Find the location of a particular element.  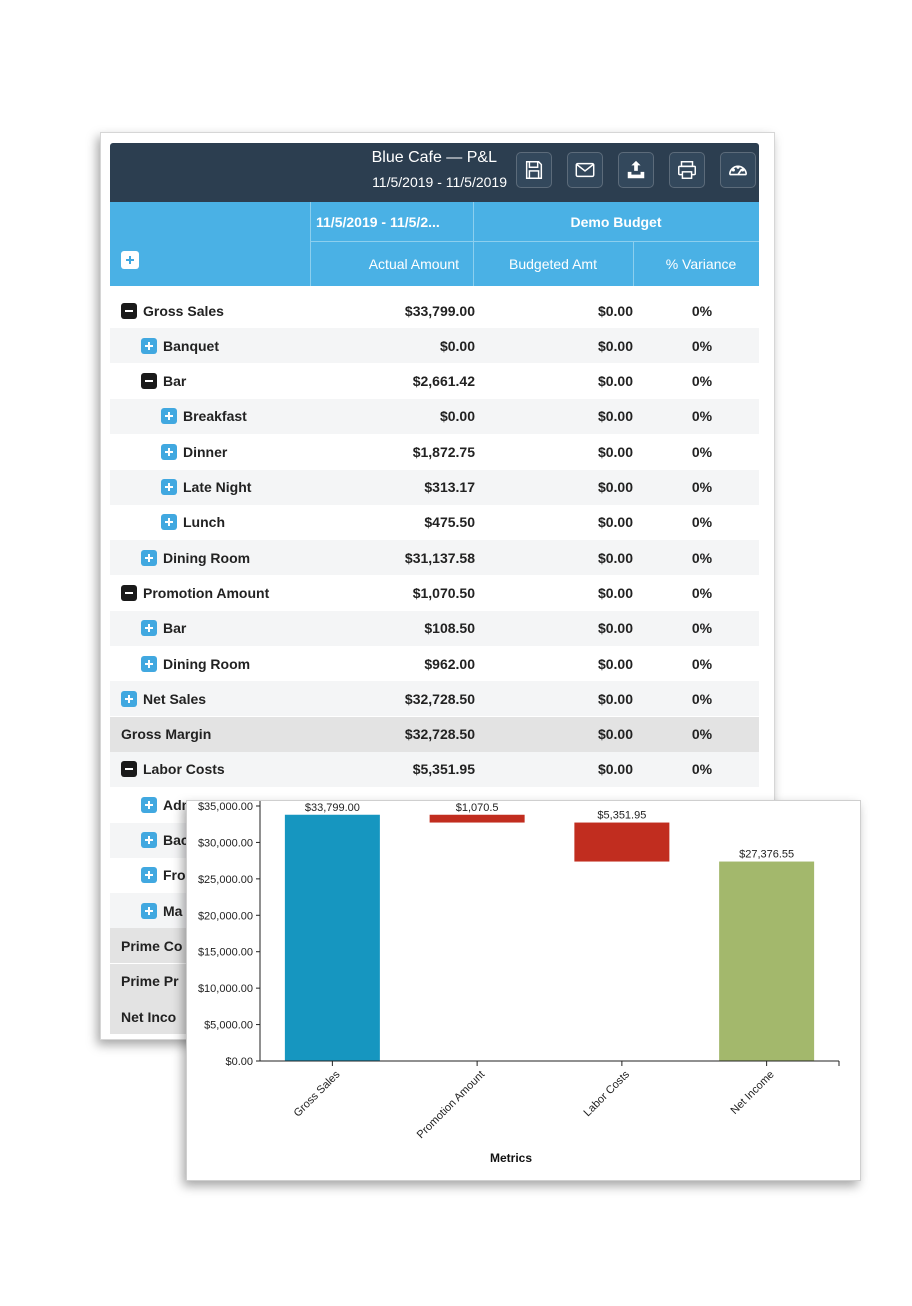

table-row: Dinner $1,872.75 $0.00 0% is located at coordinates (434, 451).